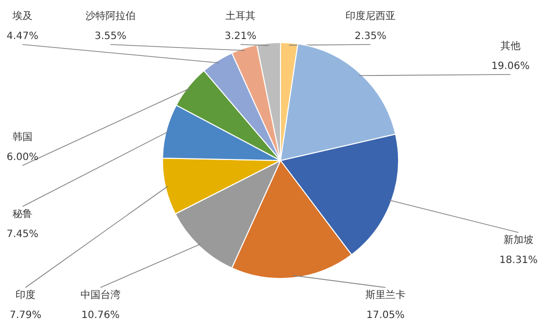 Image resolution: width=558 pixels, height=327 pixels. I want to click on slice-label: 秘鲁, so click(22, 214).